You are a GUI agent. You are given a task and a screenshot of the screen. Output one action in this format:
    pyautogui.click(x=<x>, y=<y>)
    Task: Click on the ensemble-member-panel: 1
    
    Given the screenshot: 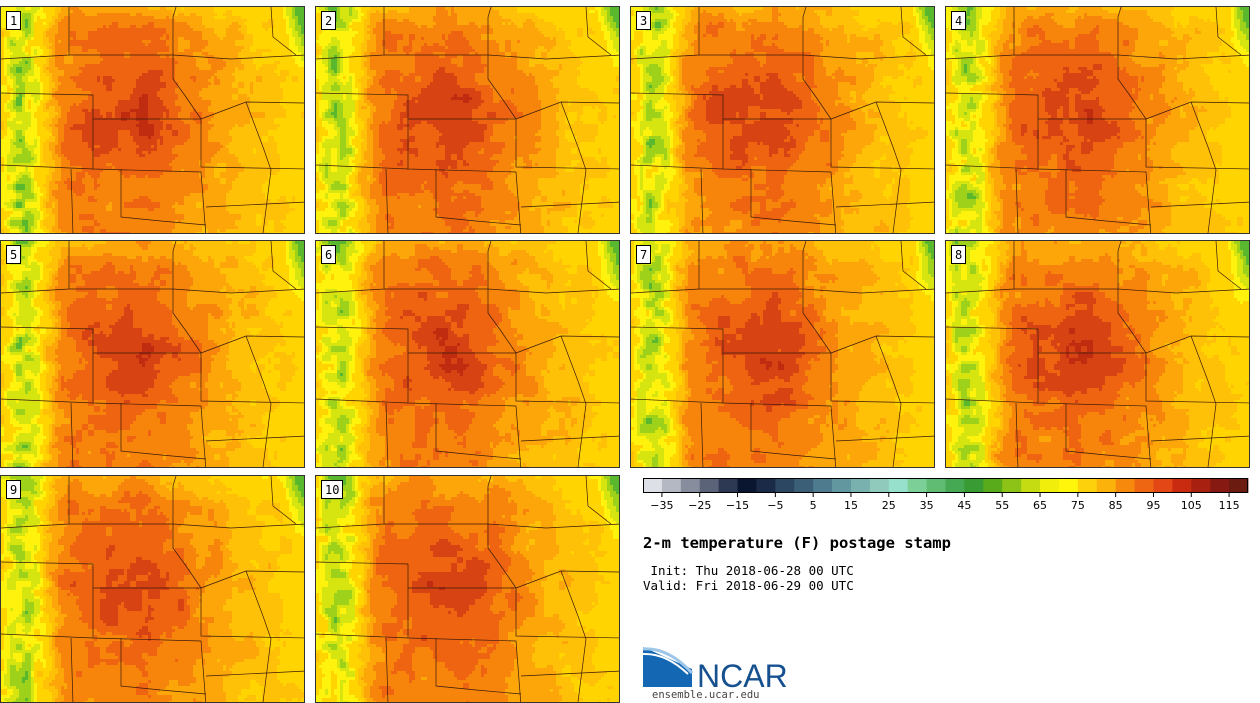 What is the action you would take?
    pyautogui.click(x=152, y=120)
    